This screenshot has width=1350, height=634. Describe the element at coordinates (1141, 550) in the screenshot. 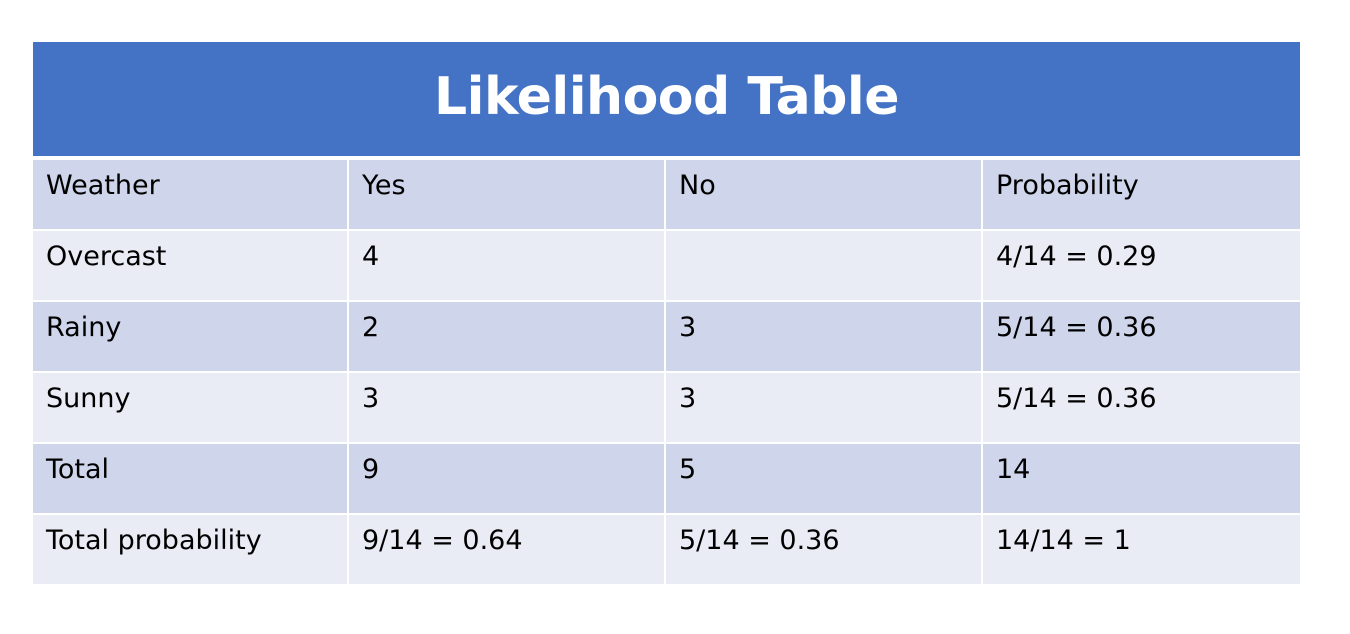

I see `table-cell: 14/14 = 1` at that location.